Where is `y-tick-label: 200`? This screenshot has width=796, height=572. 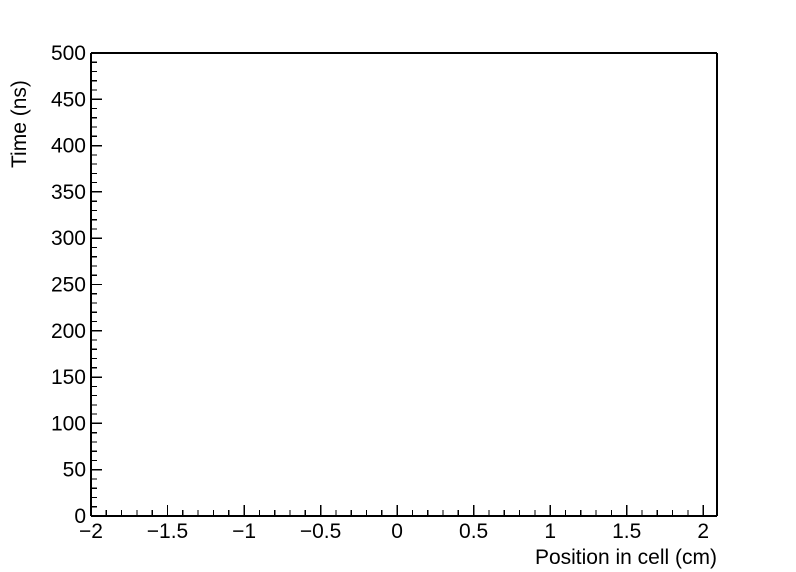
y-tick-label: 200 is located at coordinates (68, 331).